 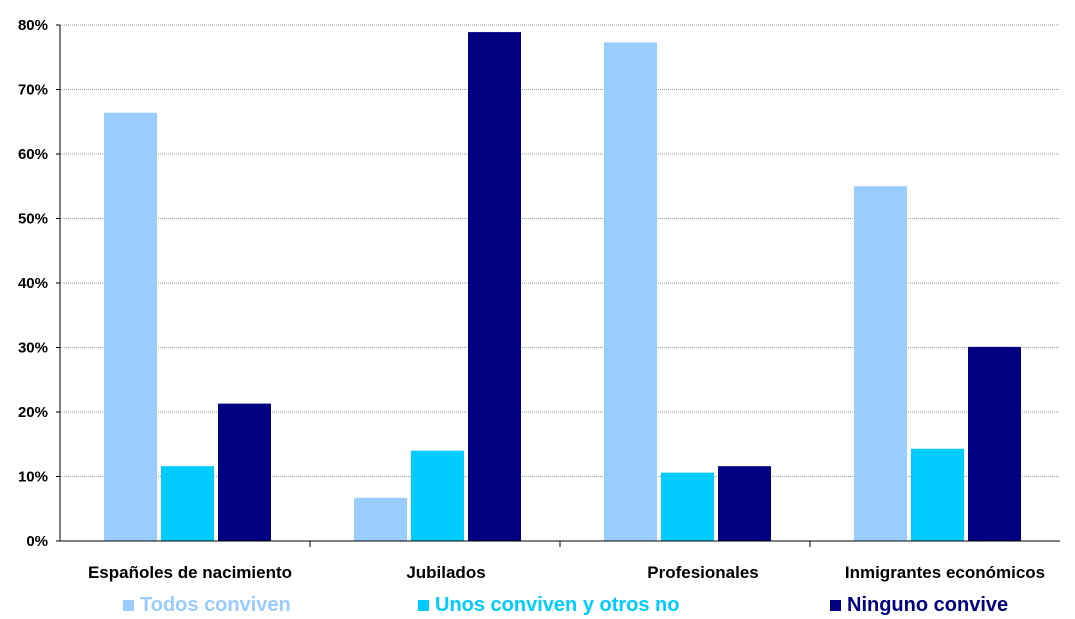 I want to click on y-tick-label: 0%, so click(x=37, y=541).